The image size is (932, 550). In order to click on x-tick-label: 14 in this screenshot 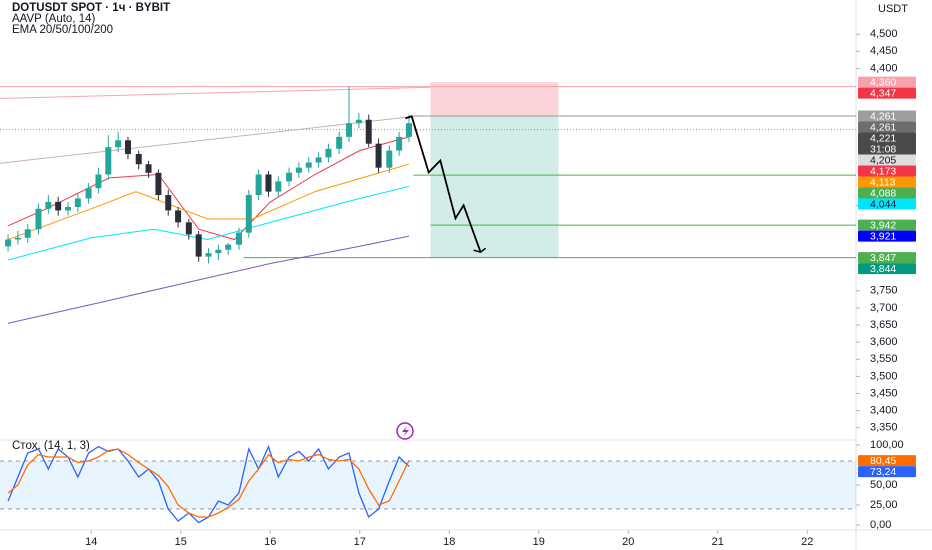, I will do `click(91, 542)`.